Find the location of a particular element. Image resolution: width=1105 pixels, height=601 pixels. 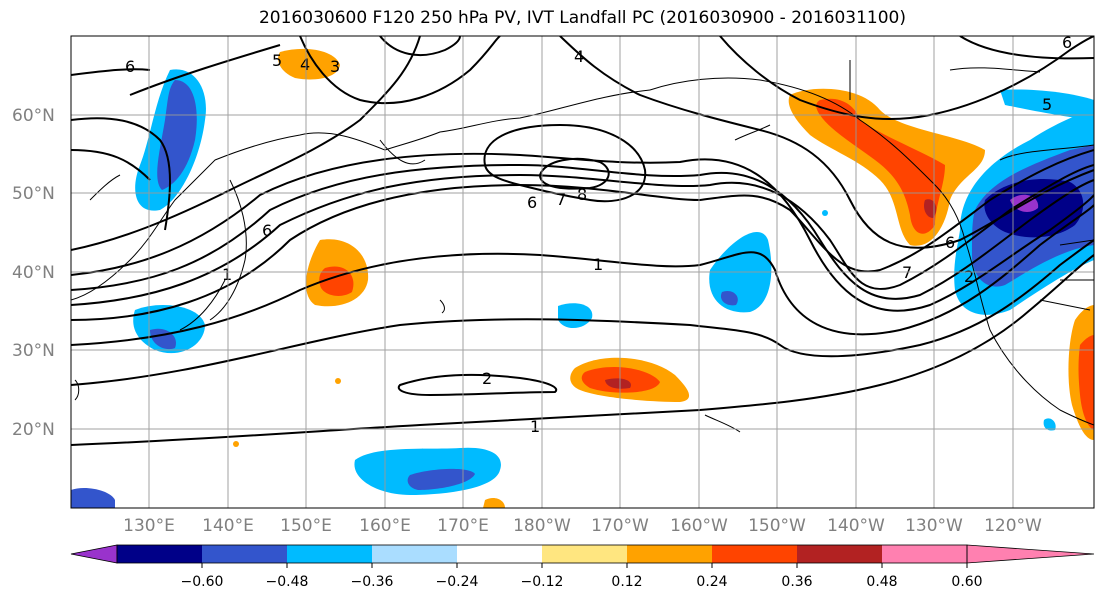

colorbar-tick-label: 0.60 is located at coordinates (966, 582).